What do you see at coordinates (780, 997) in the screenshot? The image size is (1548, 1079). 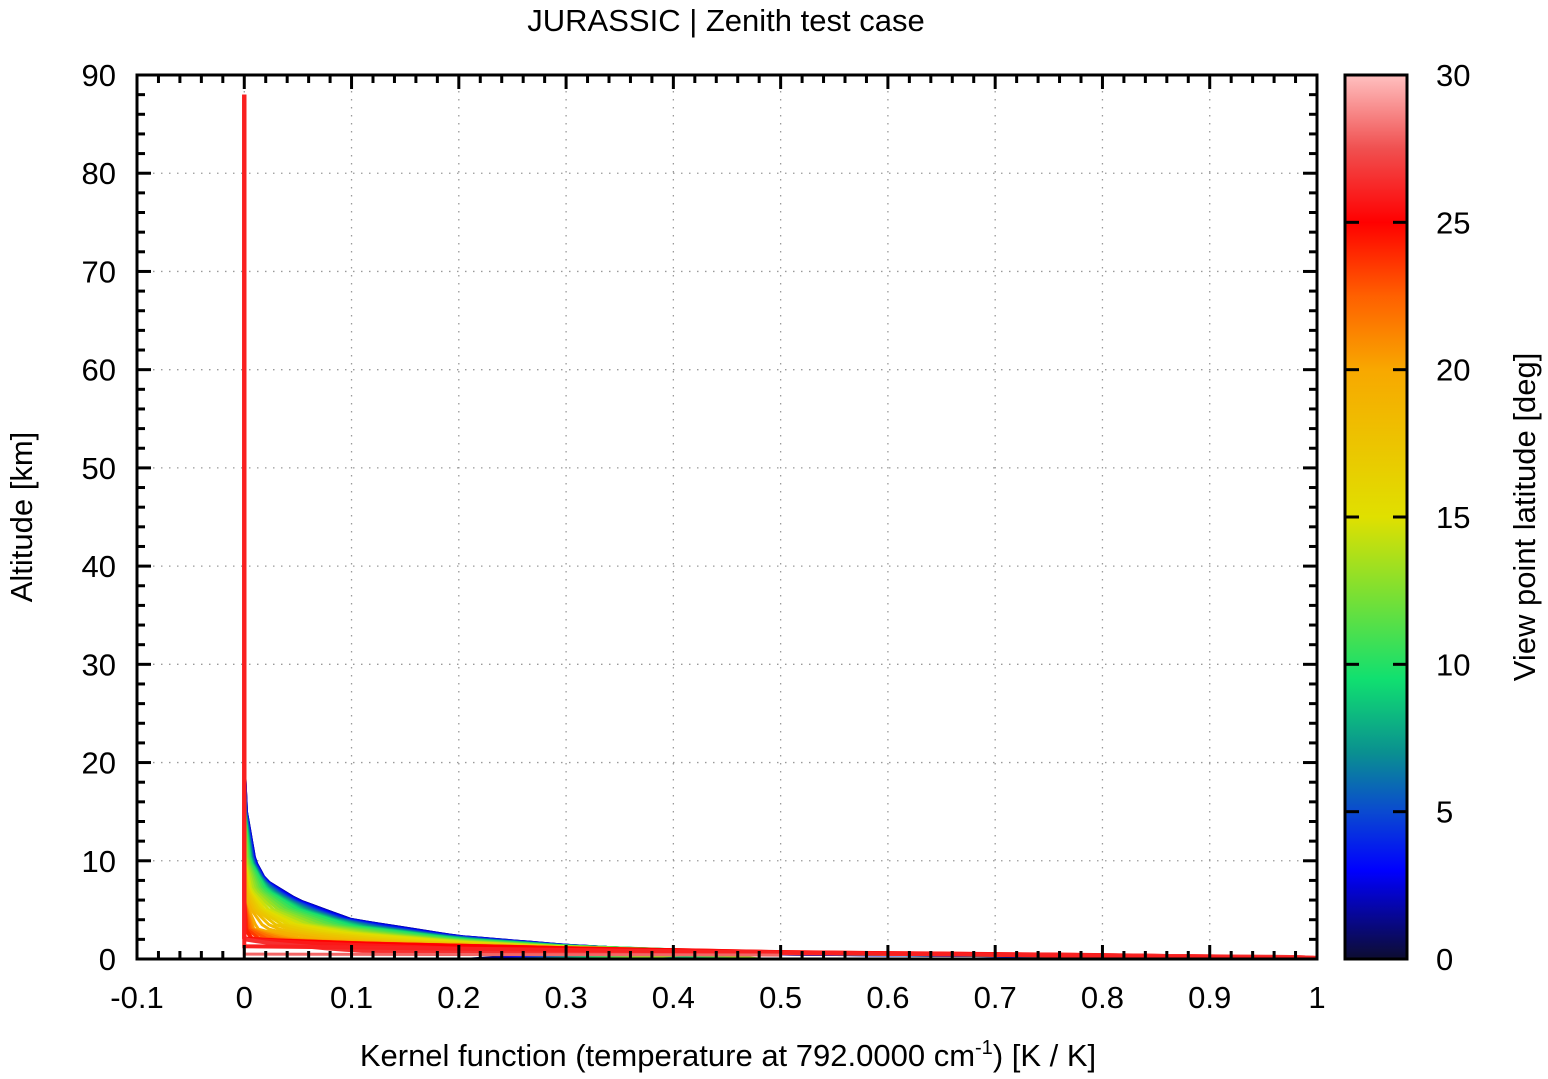 I see `x-tick-label: 0.5` at bounding box center [780, 997].